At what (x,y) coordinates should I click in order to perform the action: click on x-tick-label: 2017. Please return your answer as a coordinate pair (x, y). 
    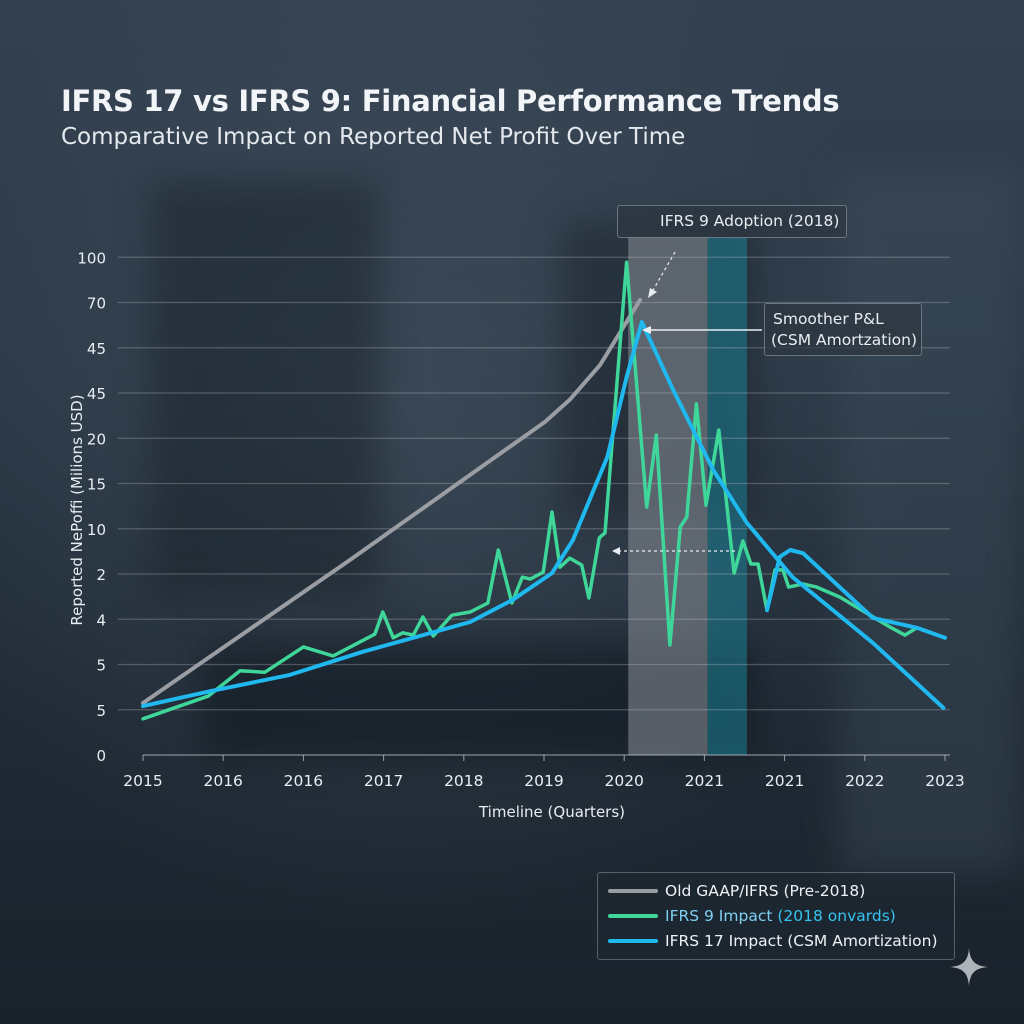
    Looking at the image, I should click on (383, 781).